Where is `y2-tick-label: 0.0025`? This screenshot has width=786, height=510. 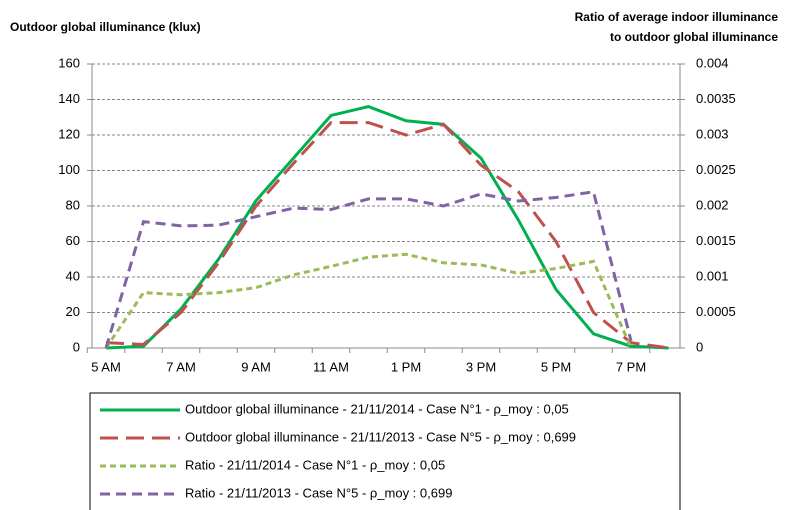 y2-tick-label: 0.0025 is located at coordinates (716, 169).